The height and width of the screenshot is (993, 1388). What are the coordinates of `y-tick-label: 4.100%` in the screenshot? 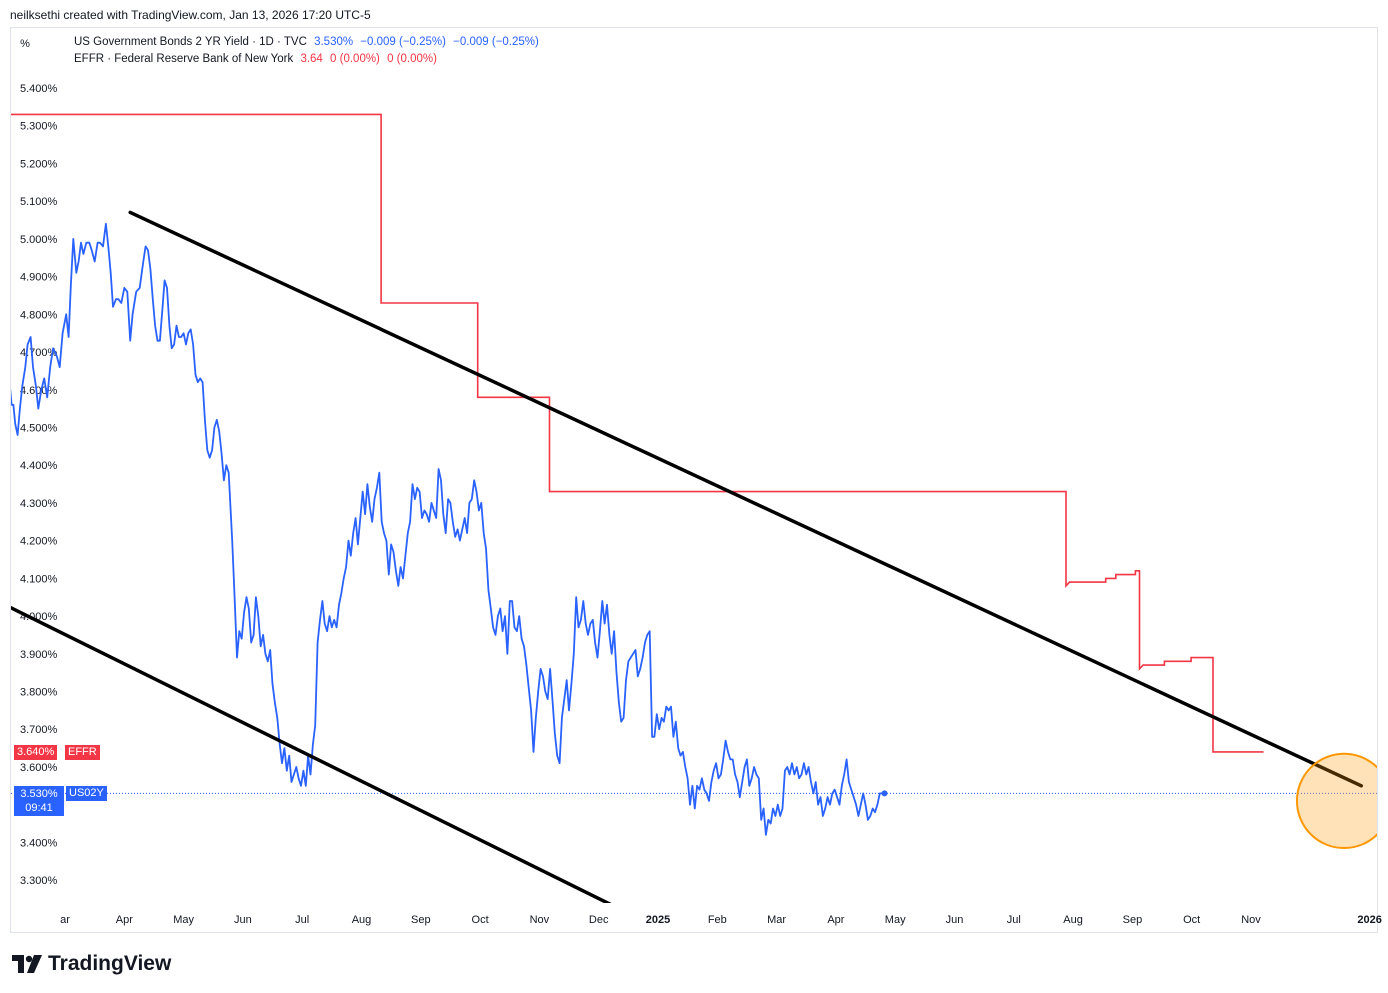 It's located at (39, 579).